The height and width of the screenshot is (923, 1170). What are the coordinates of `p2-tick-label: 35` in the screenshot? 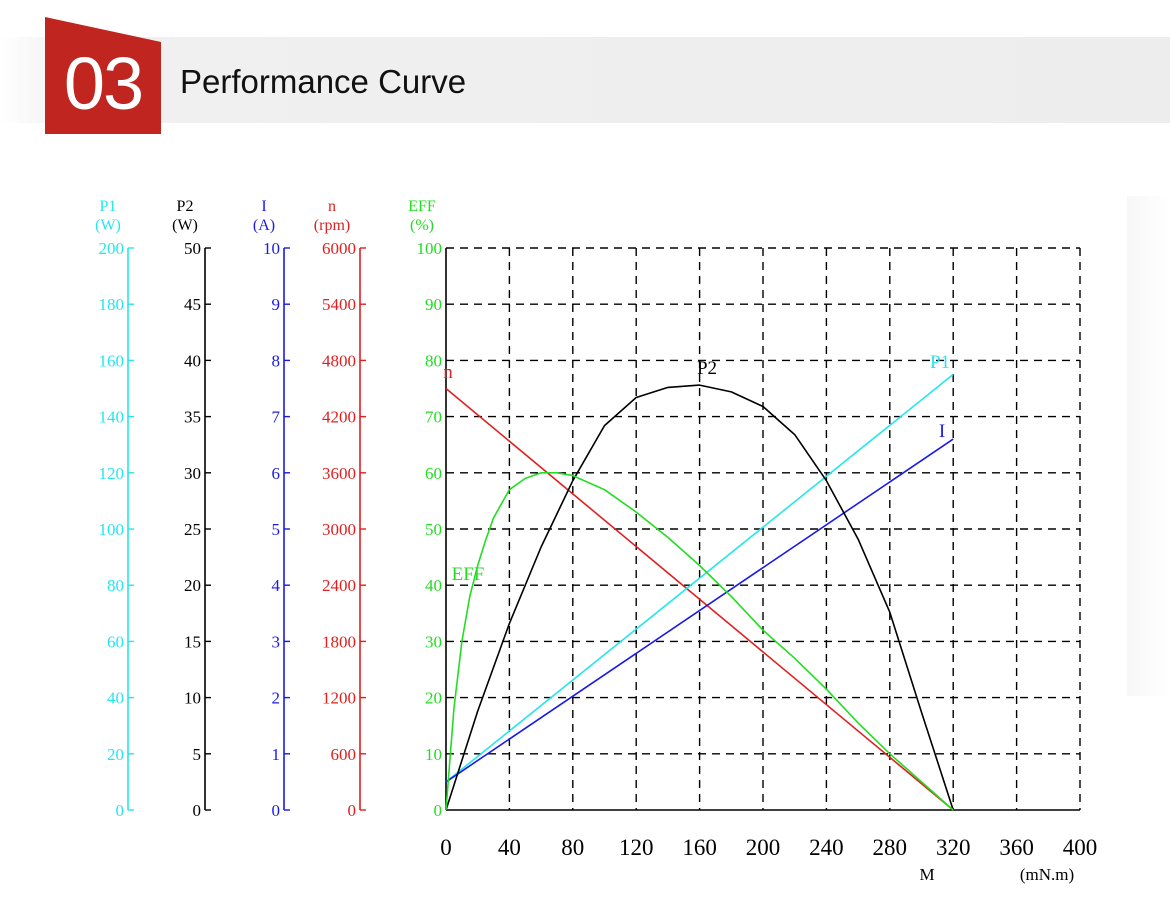 It's located at (192, 417).